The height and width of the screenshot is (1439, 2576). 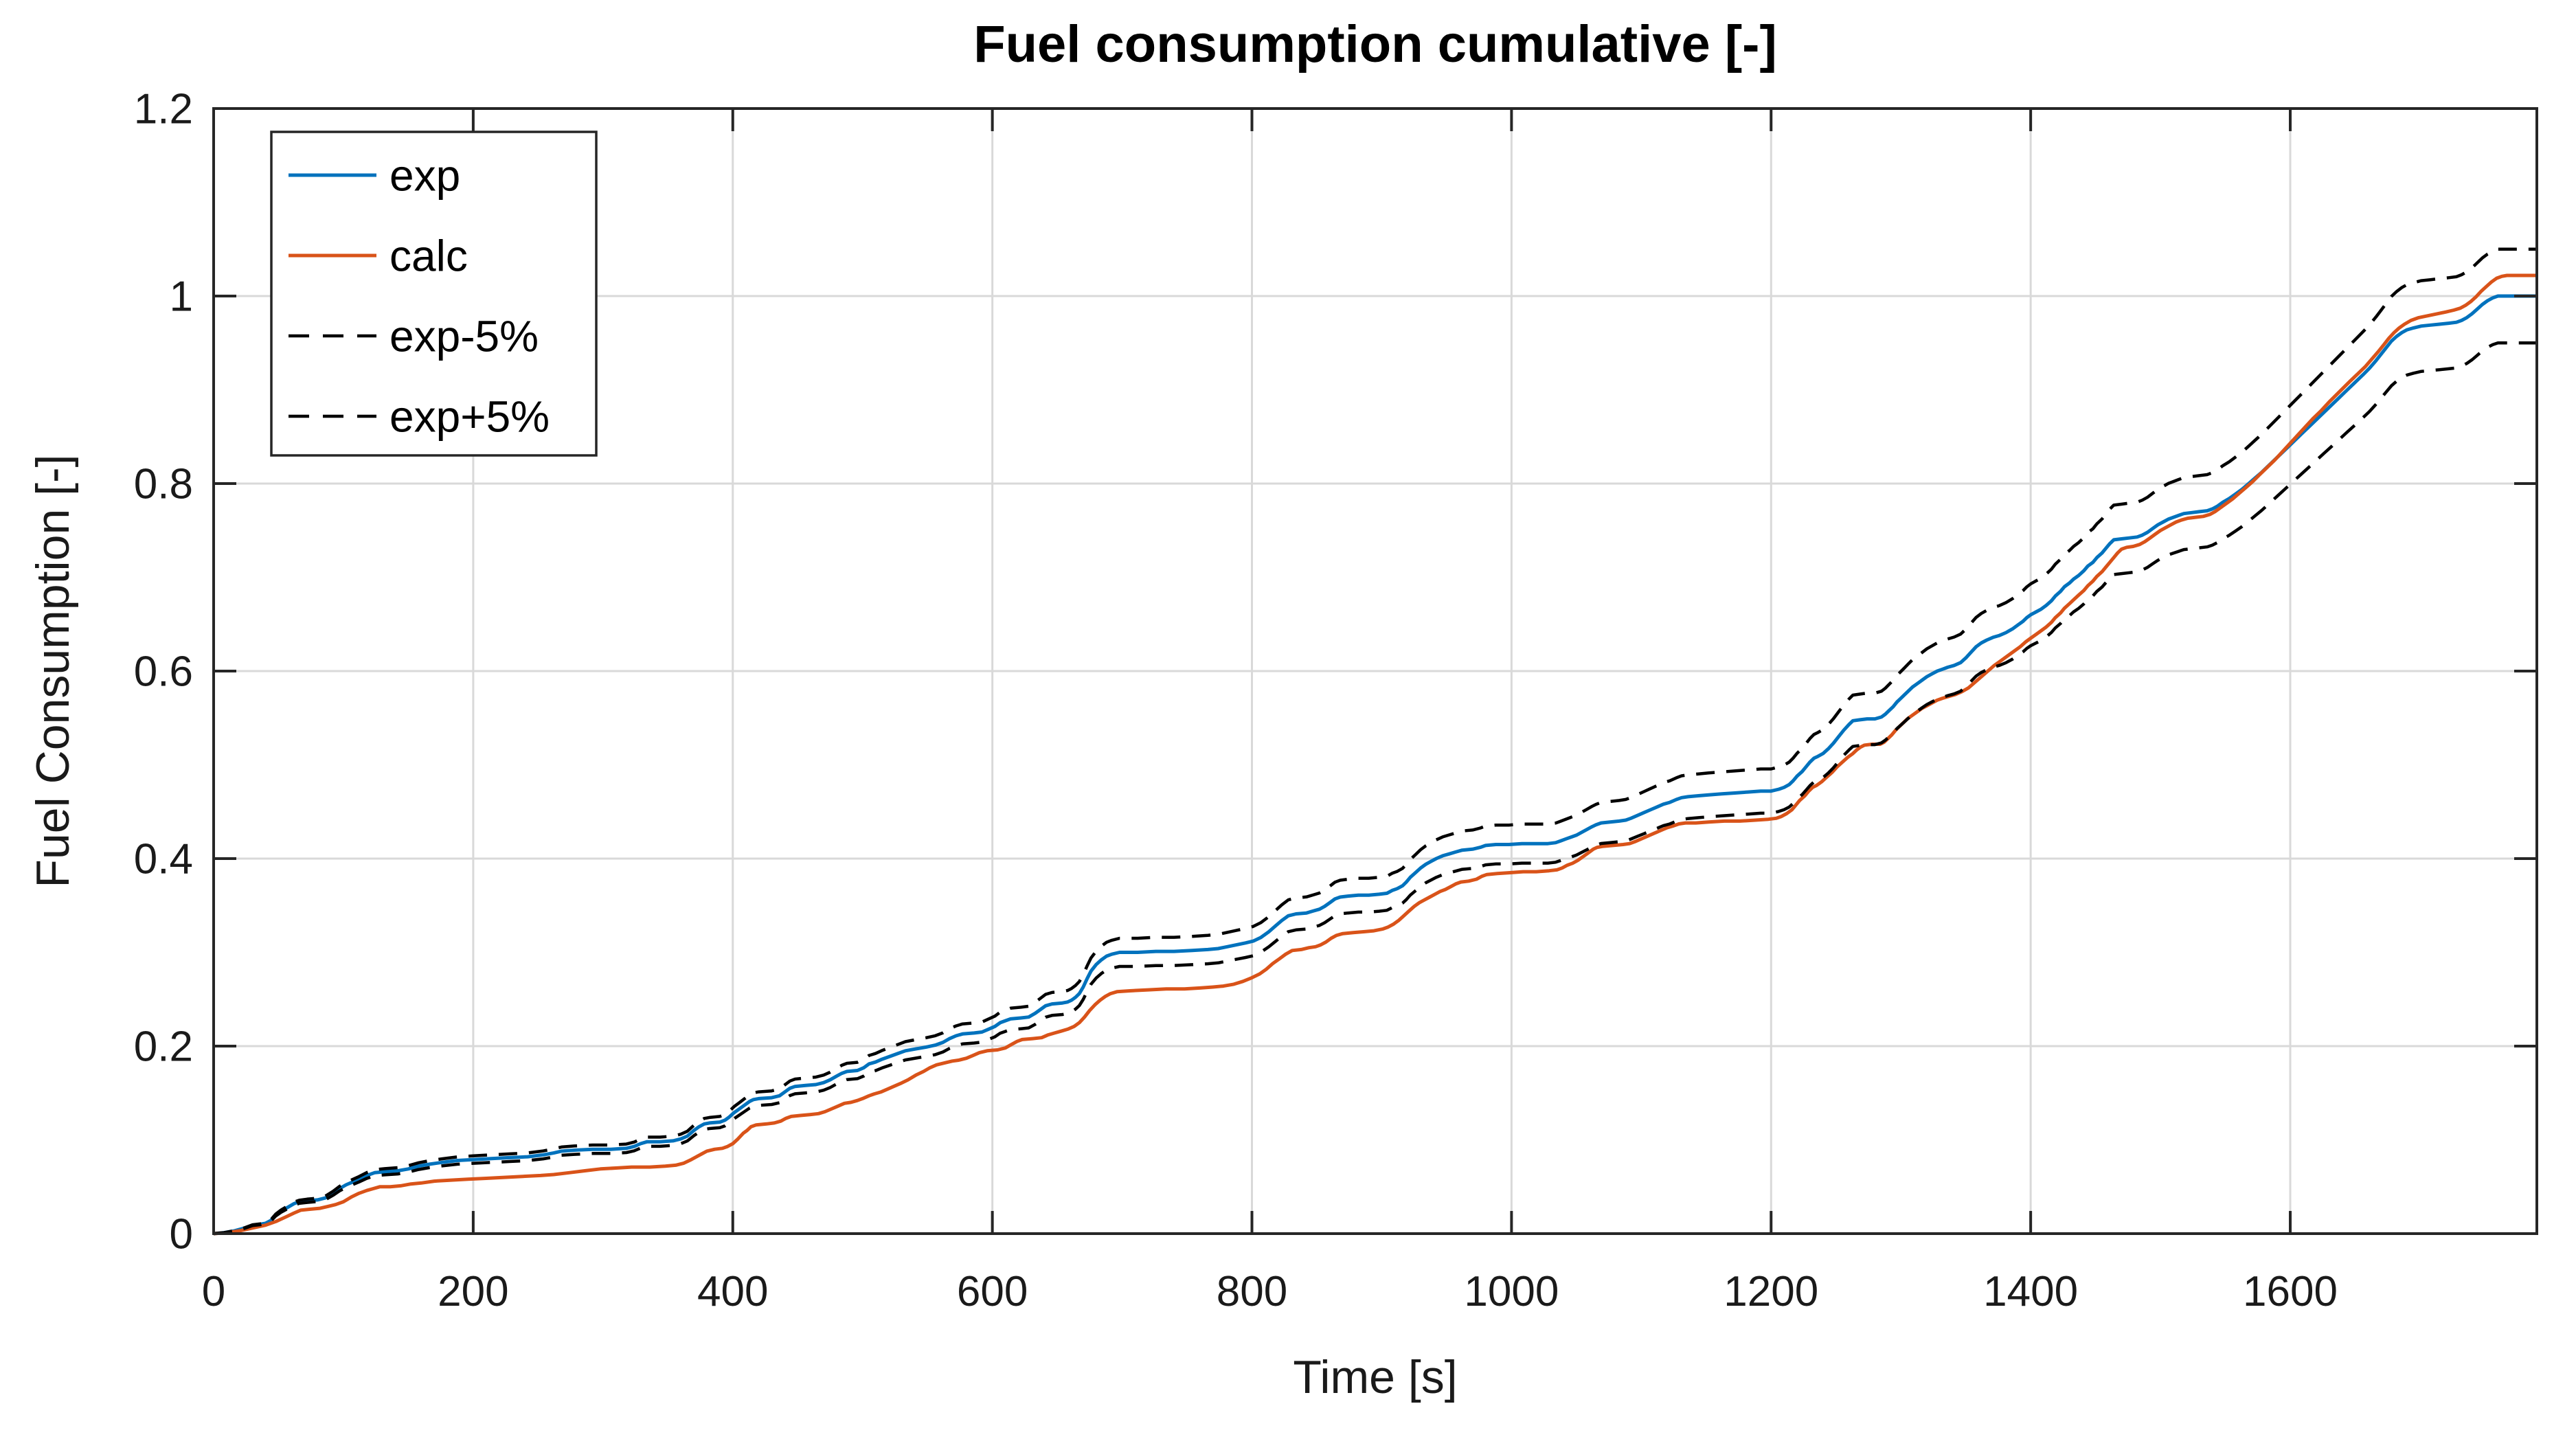 I want to click on y-tick-label: 0.2, so click(x=163, y=1047).